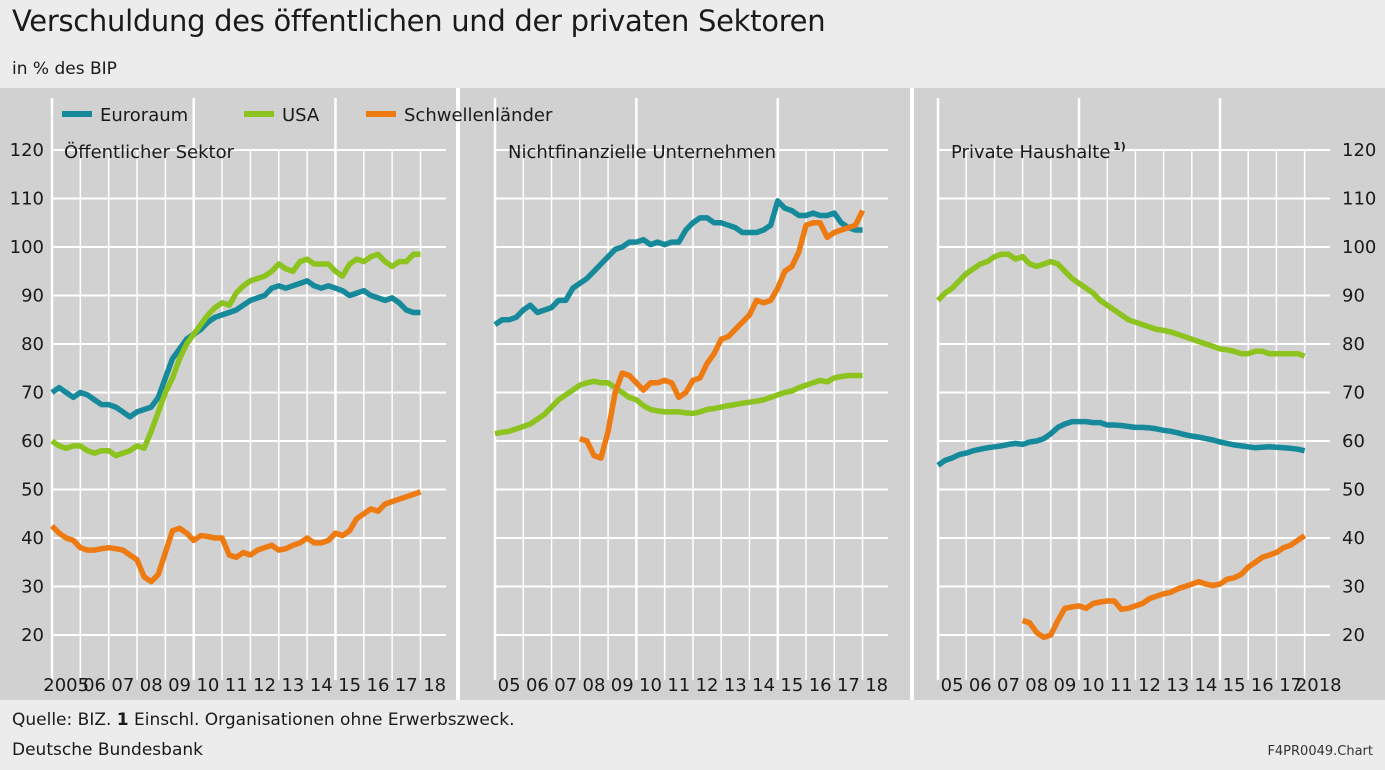 The width and height of the screenshot is (1385, 770). Describe the element at coordinates (122, 720) in the screenshot. I see `footnote-number: 1` at that location.